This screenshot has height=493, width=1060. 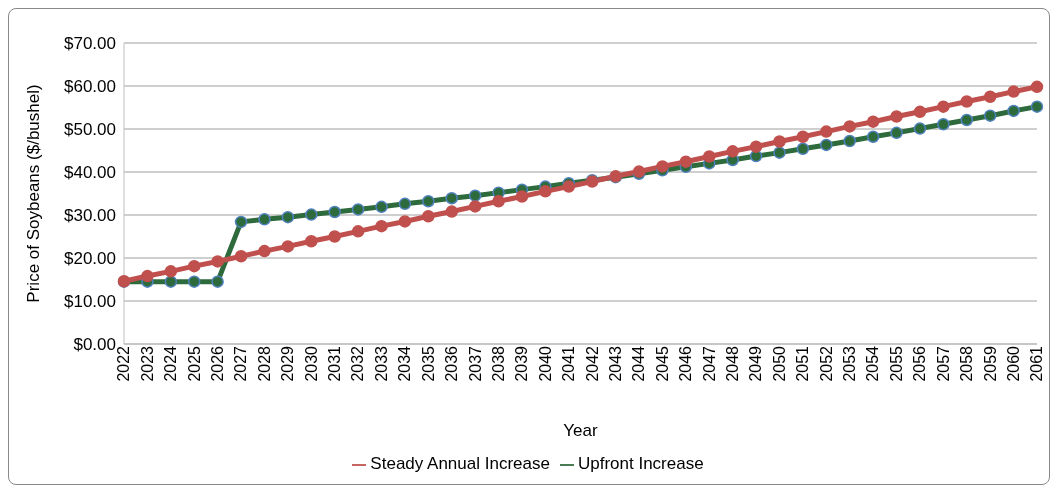 What do you see at coordinates (452, 363) in the screenshot?
I see `x-tick-label: 2036` at bounding box center [452, 363].